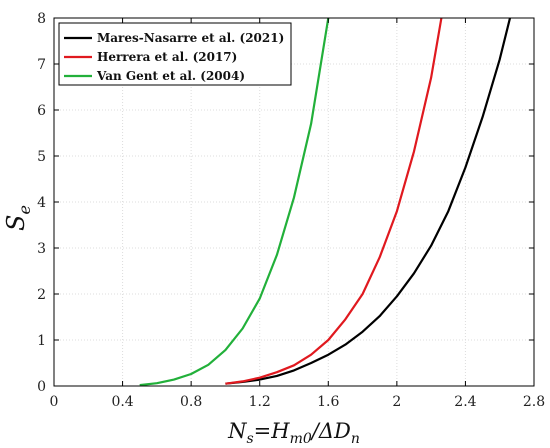 This screenshot has height=448, width=550. Describe the element at coordinates (249, 439) in the screenshot. I see `x-title-s: s` at that location.